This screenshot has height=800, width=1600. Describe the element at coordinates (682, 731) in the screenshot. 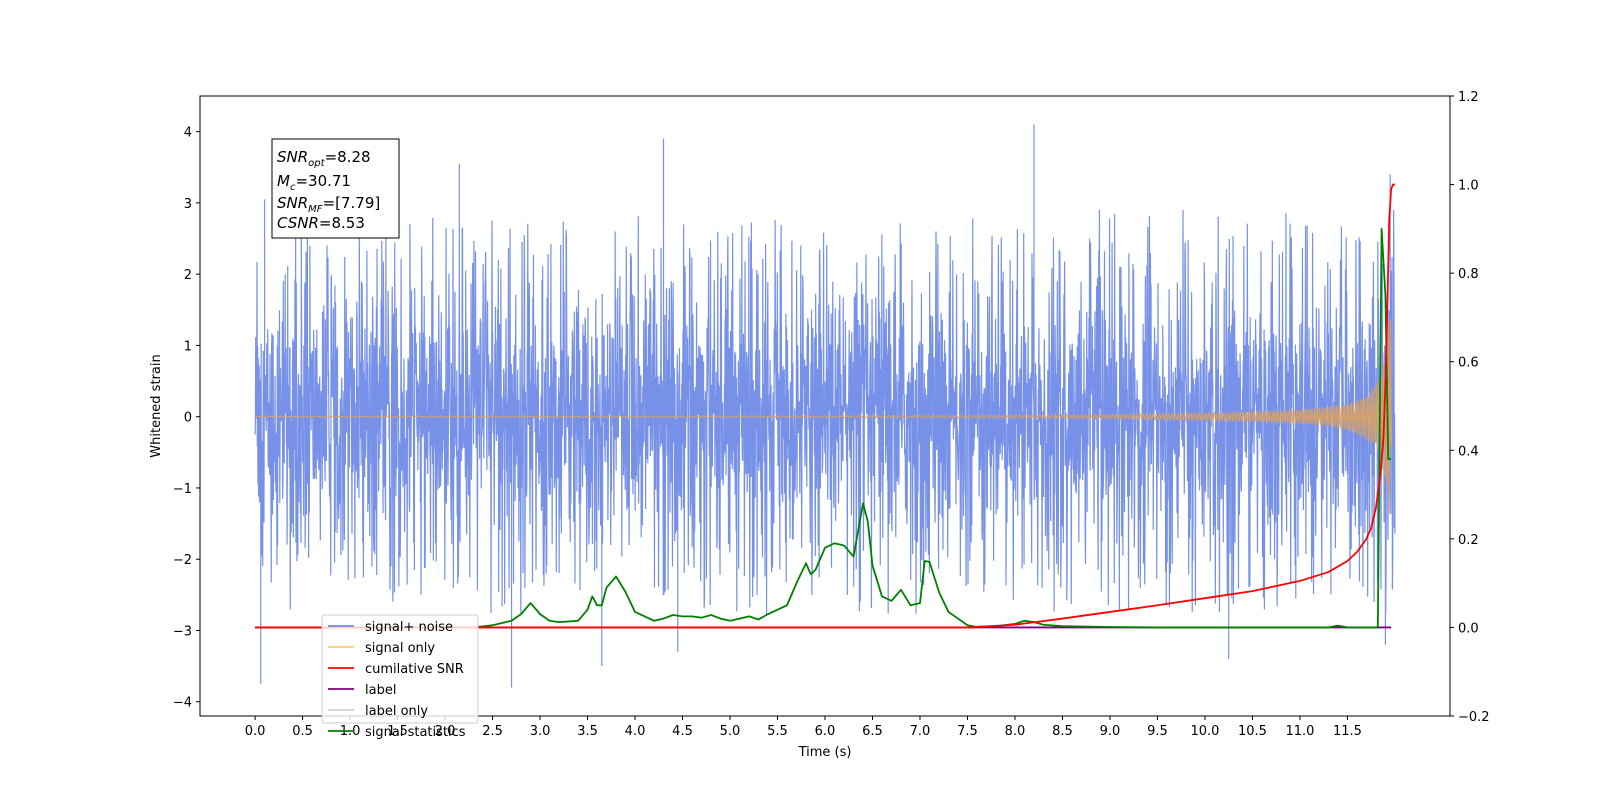

I see `x-tick-label: 4.5` at that location.